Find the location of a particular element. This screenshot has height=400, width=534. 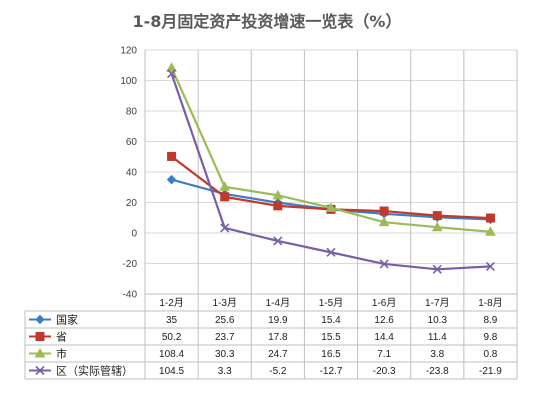

data-cell: 104.5 is located at coordinates (171, 371).